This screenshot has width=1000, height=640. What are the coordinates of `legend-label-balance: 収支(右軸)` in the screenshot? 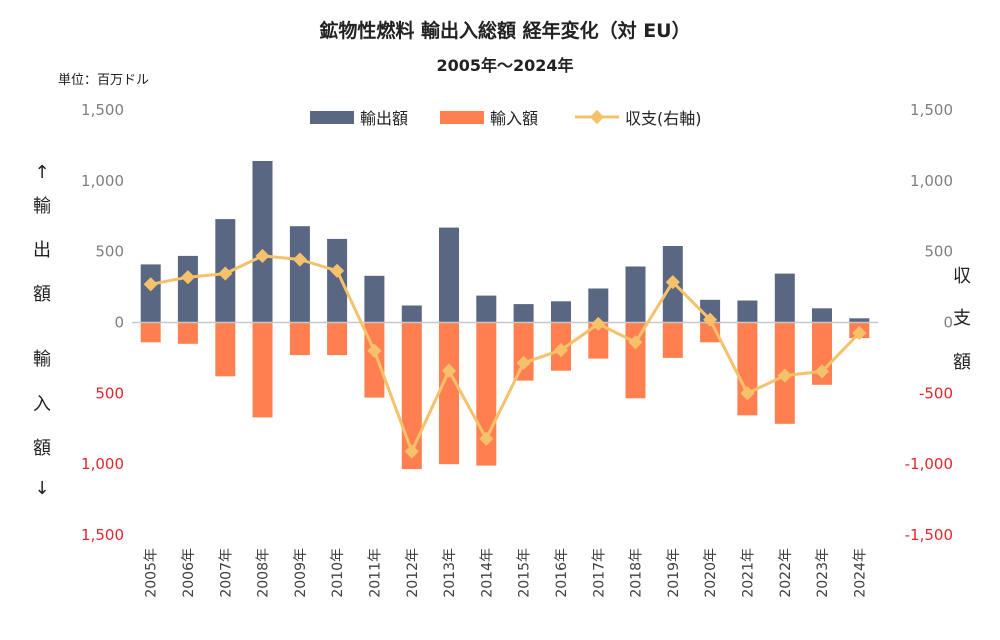 It's located at (663, 118).